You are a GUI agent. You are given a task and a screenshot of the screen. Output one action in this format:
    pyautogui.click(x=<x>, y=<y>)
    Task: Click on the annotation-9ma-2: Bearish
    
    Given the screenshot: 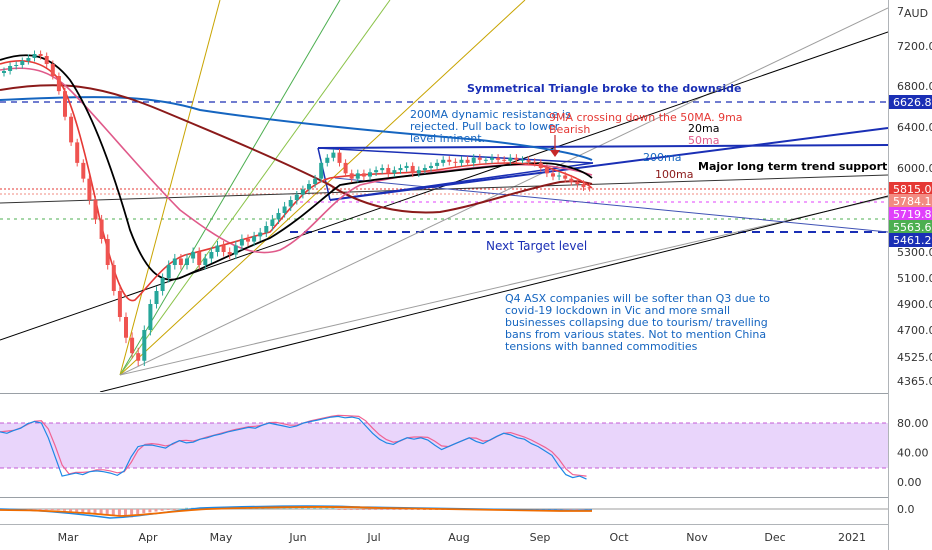 What is the action you would take?
    pyautogui.click(x=569, y=129)
    